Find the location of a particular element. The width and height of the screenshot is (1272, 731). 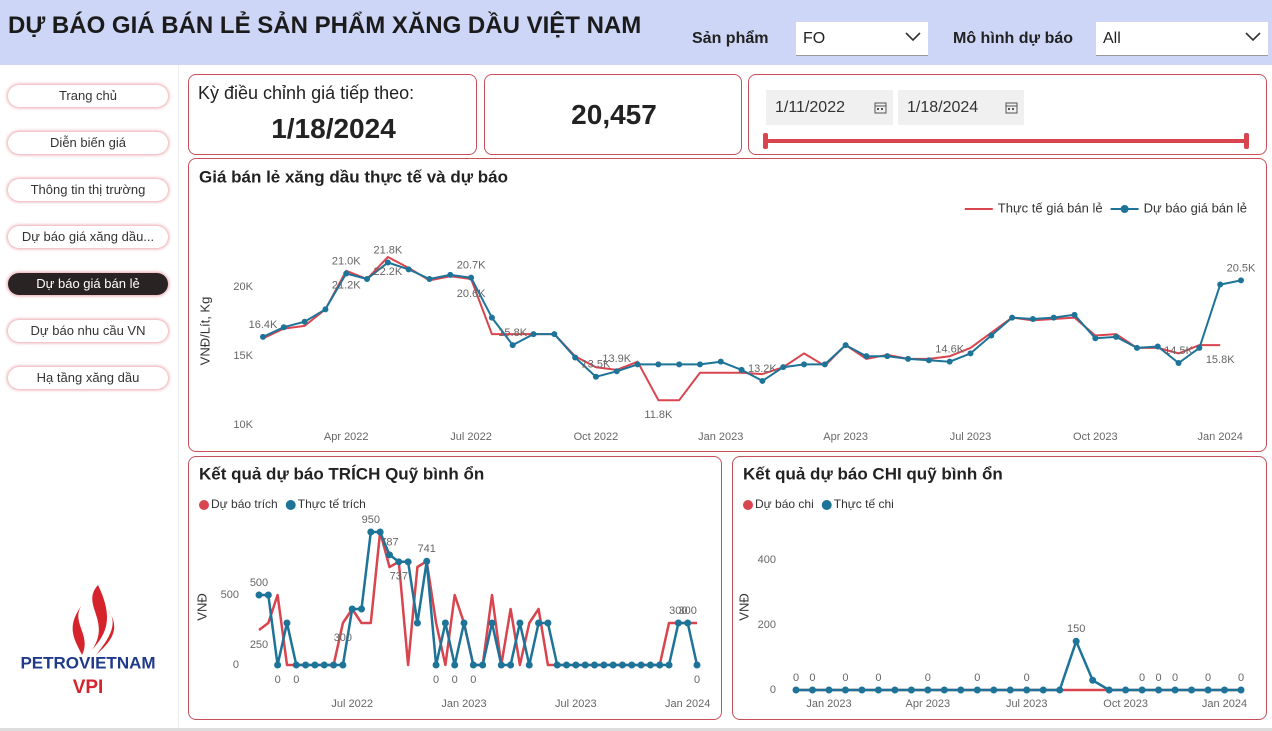

legend: Thực tế giá bán lẻ Dự báo giá bán lẻ is located at coordinates (1105, 207).